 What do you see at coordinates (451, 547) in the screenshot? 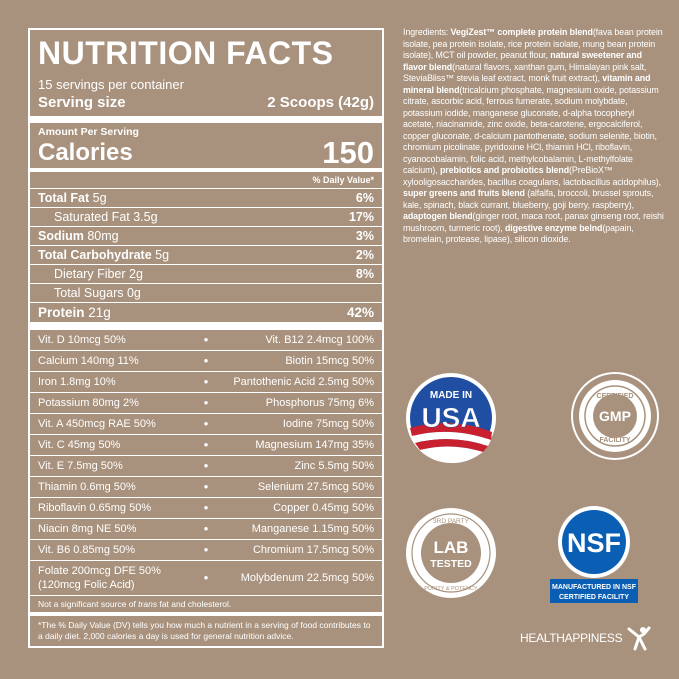
I see `lab-badge-main-text-1: LAB` at bounding box center [451, 547].